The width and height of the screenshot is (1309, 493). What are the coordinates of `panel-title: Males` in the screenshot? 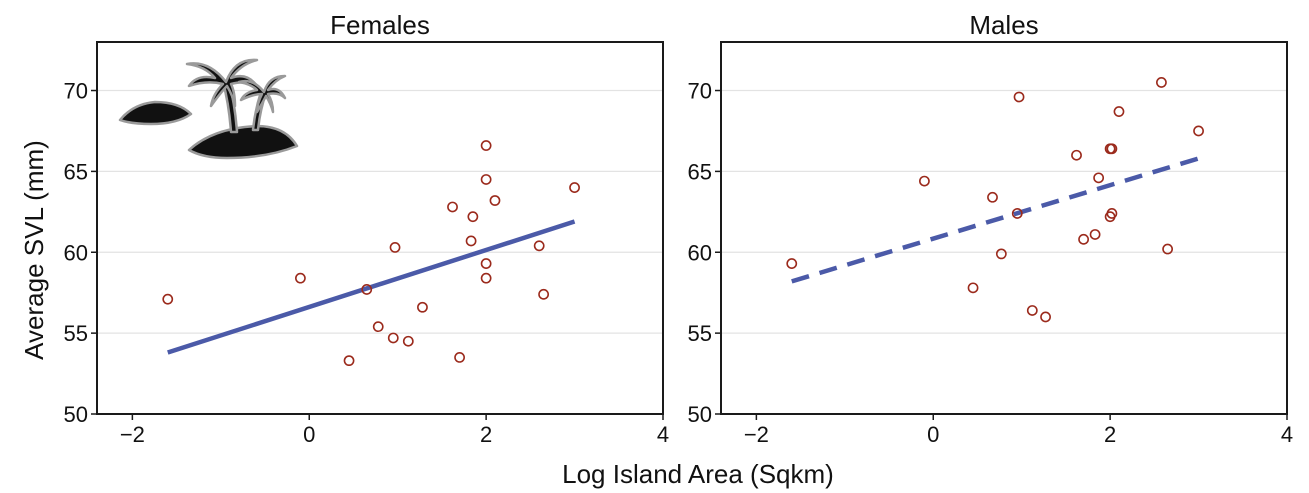 It's located at (1003, 25).